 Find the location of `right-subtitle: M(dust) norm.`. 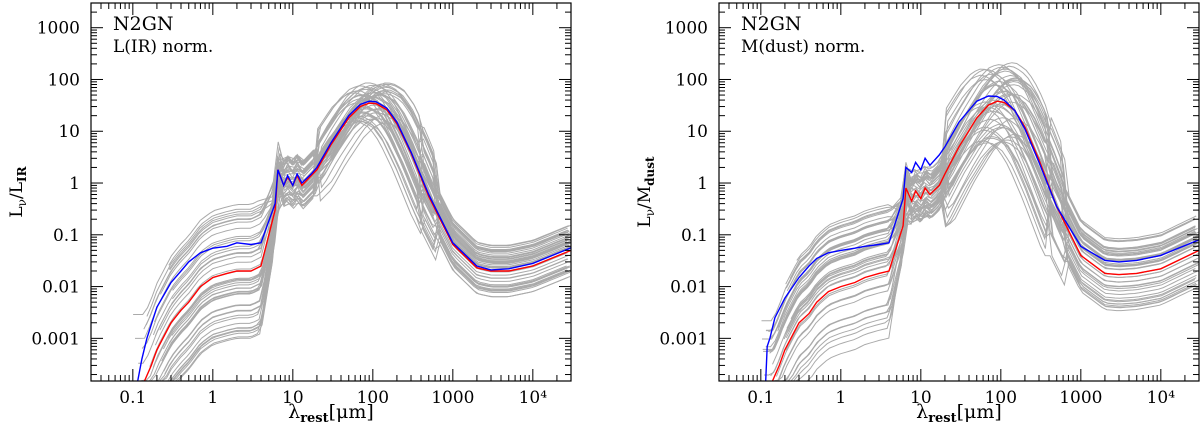

right-subtitle: M(dust) norm. is located at coordinates (803, 47).